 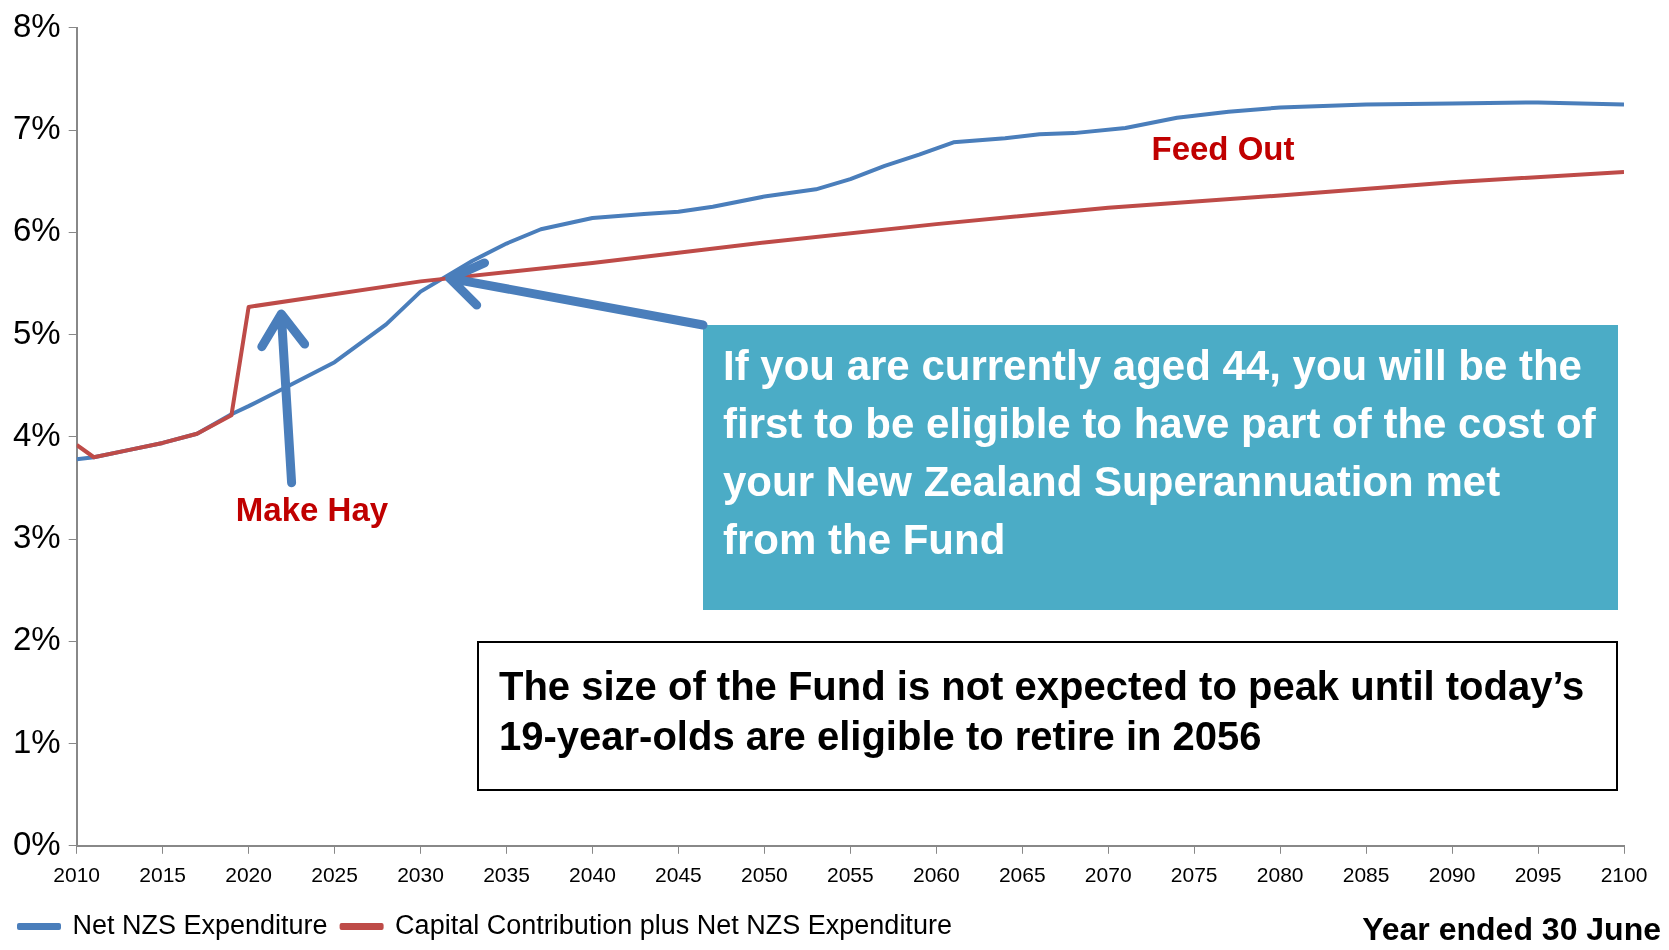 I want to click on y-tick-label: 2%, so click(x=36, y=639).